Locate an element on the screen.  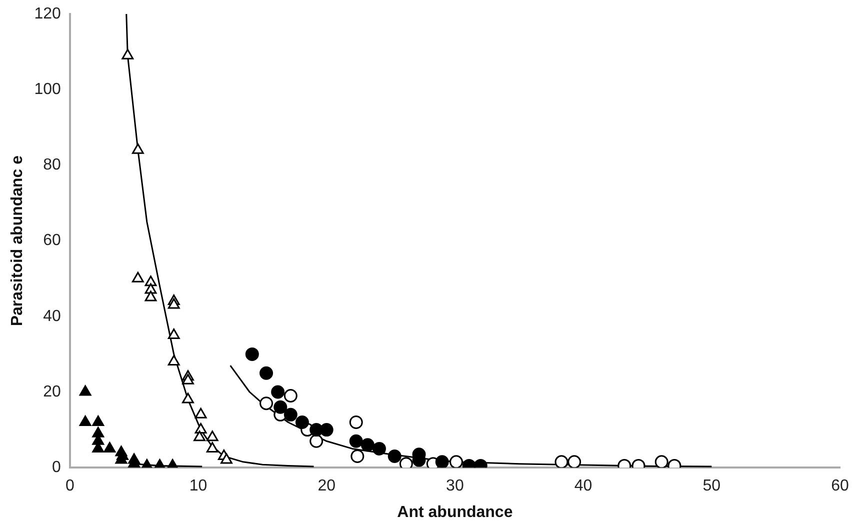
y-tick-label: 80 is located at coordinates (52, 165).